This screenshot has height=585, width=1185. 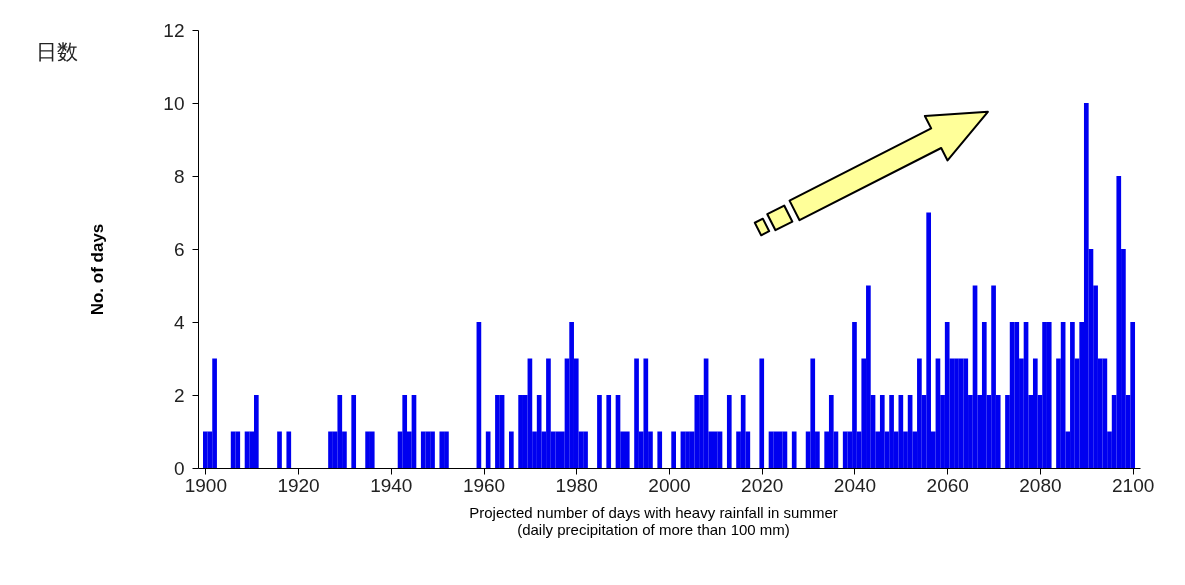 I want to click on x-tick-label: 2080, so click(x=1040, y=485).